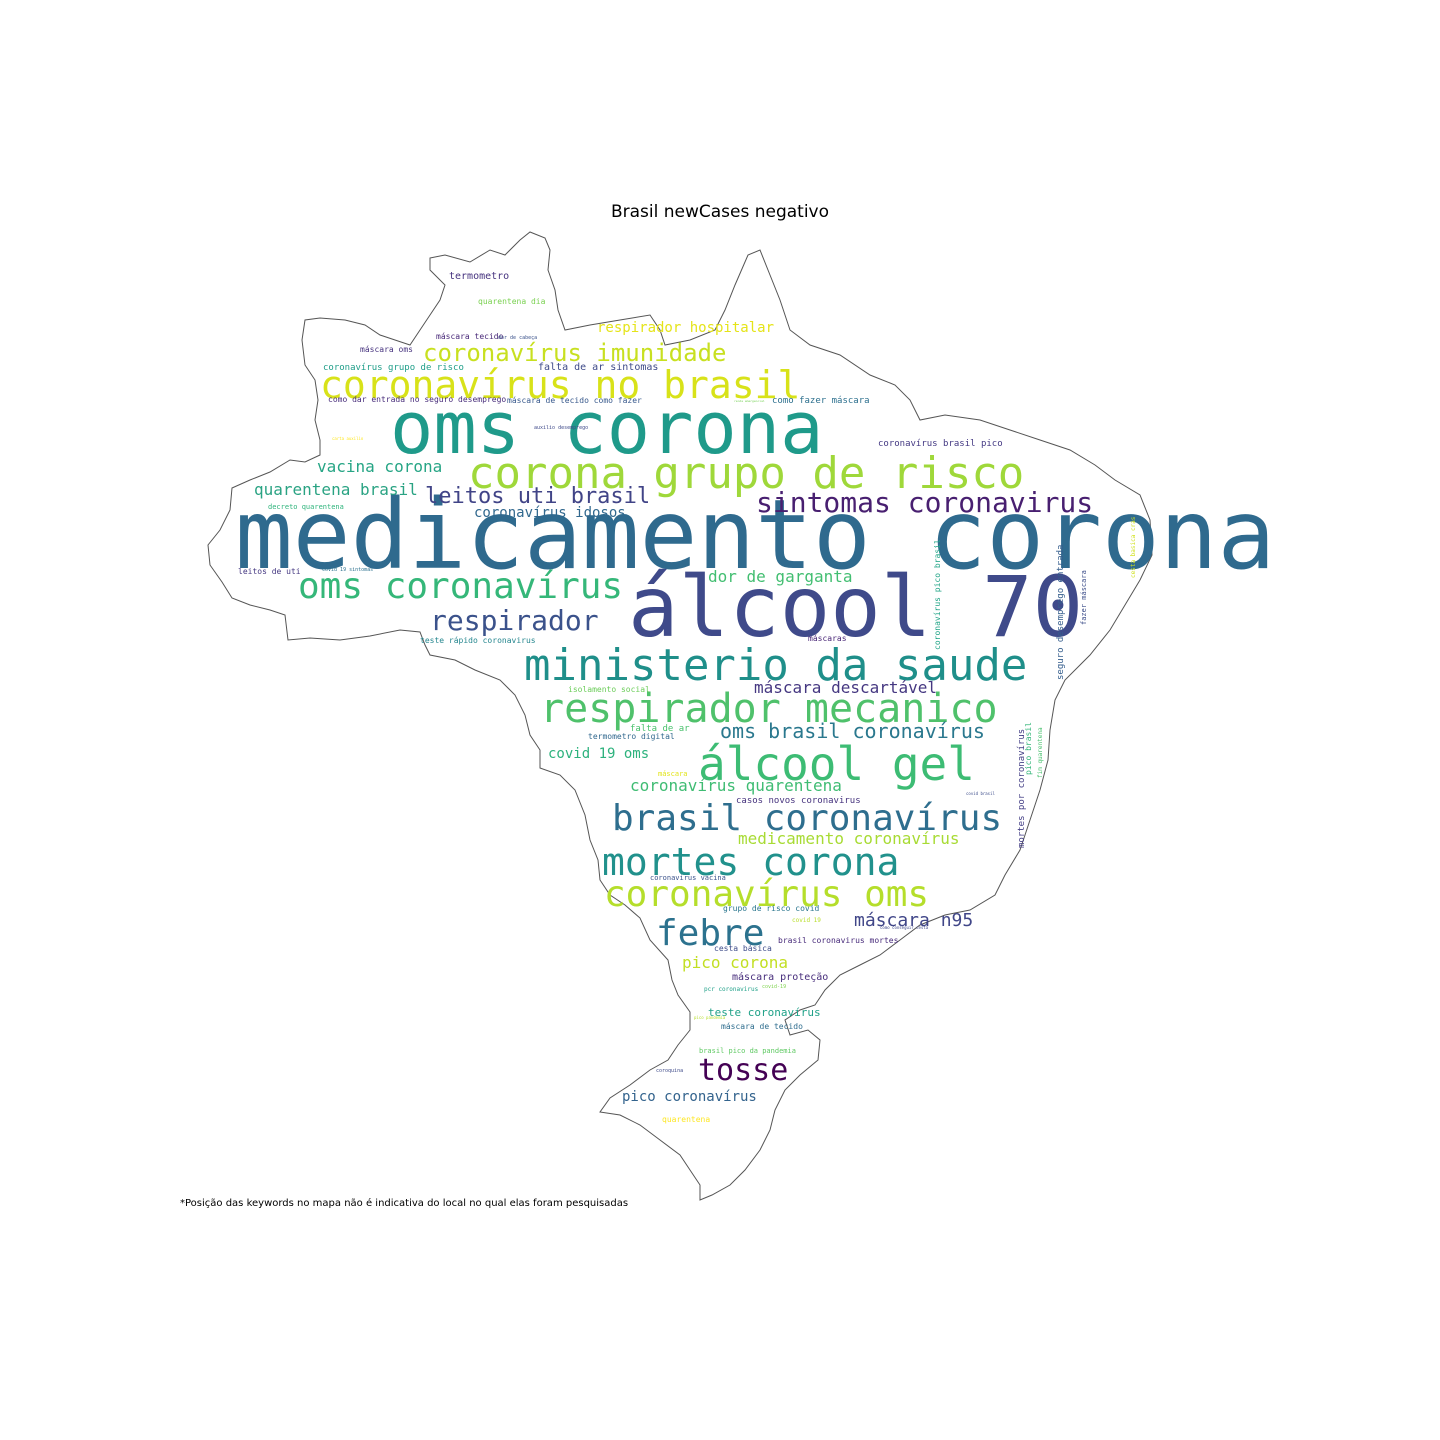 This screenshot has width=1440, height=1440. Describe the element at coordinates (470, 336) in the screenshot. I see `wordcloud-word: máscara tecido` at that location.